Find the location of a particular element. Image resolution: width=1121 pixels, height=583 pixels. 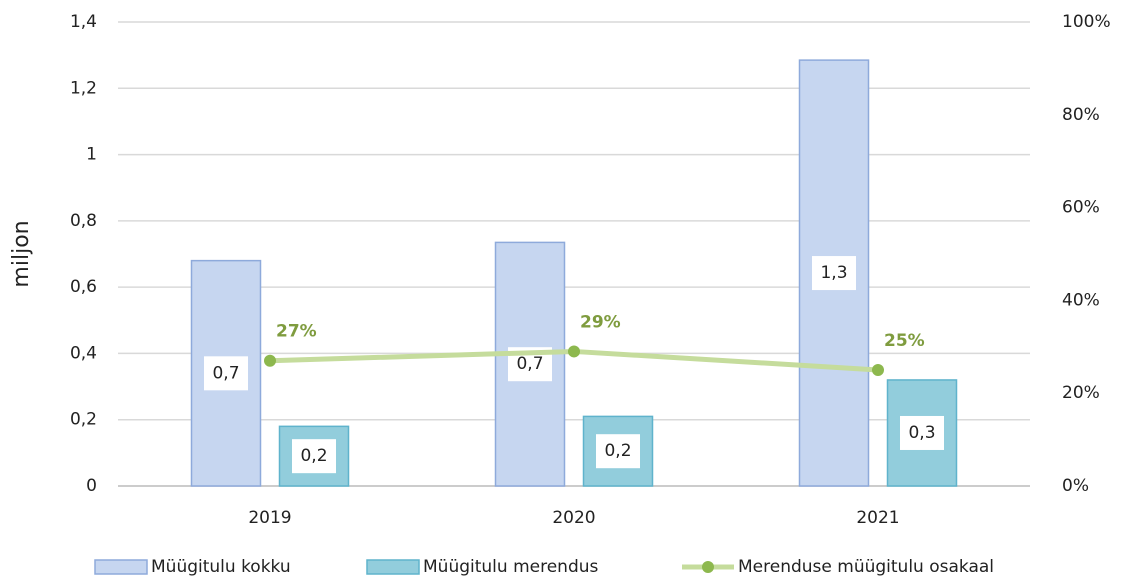

legend-swatch-marker is located at coordinates (708, 567).